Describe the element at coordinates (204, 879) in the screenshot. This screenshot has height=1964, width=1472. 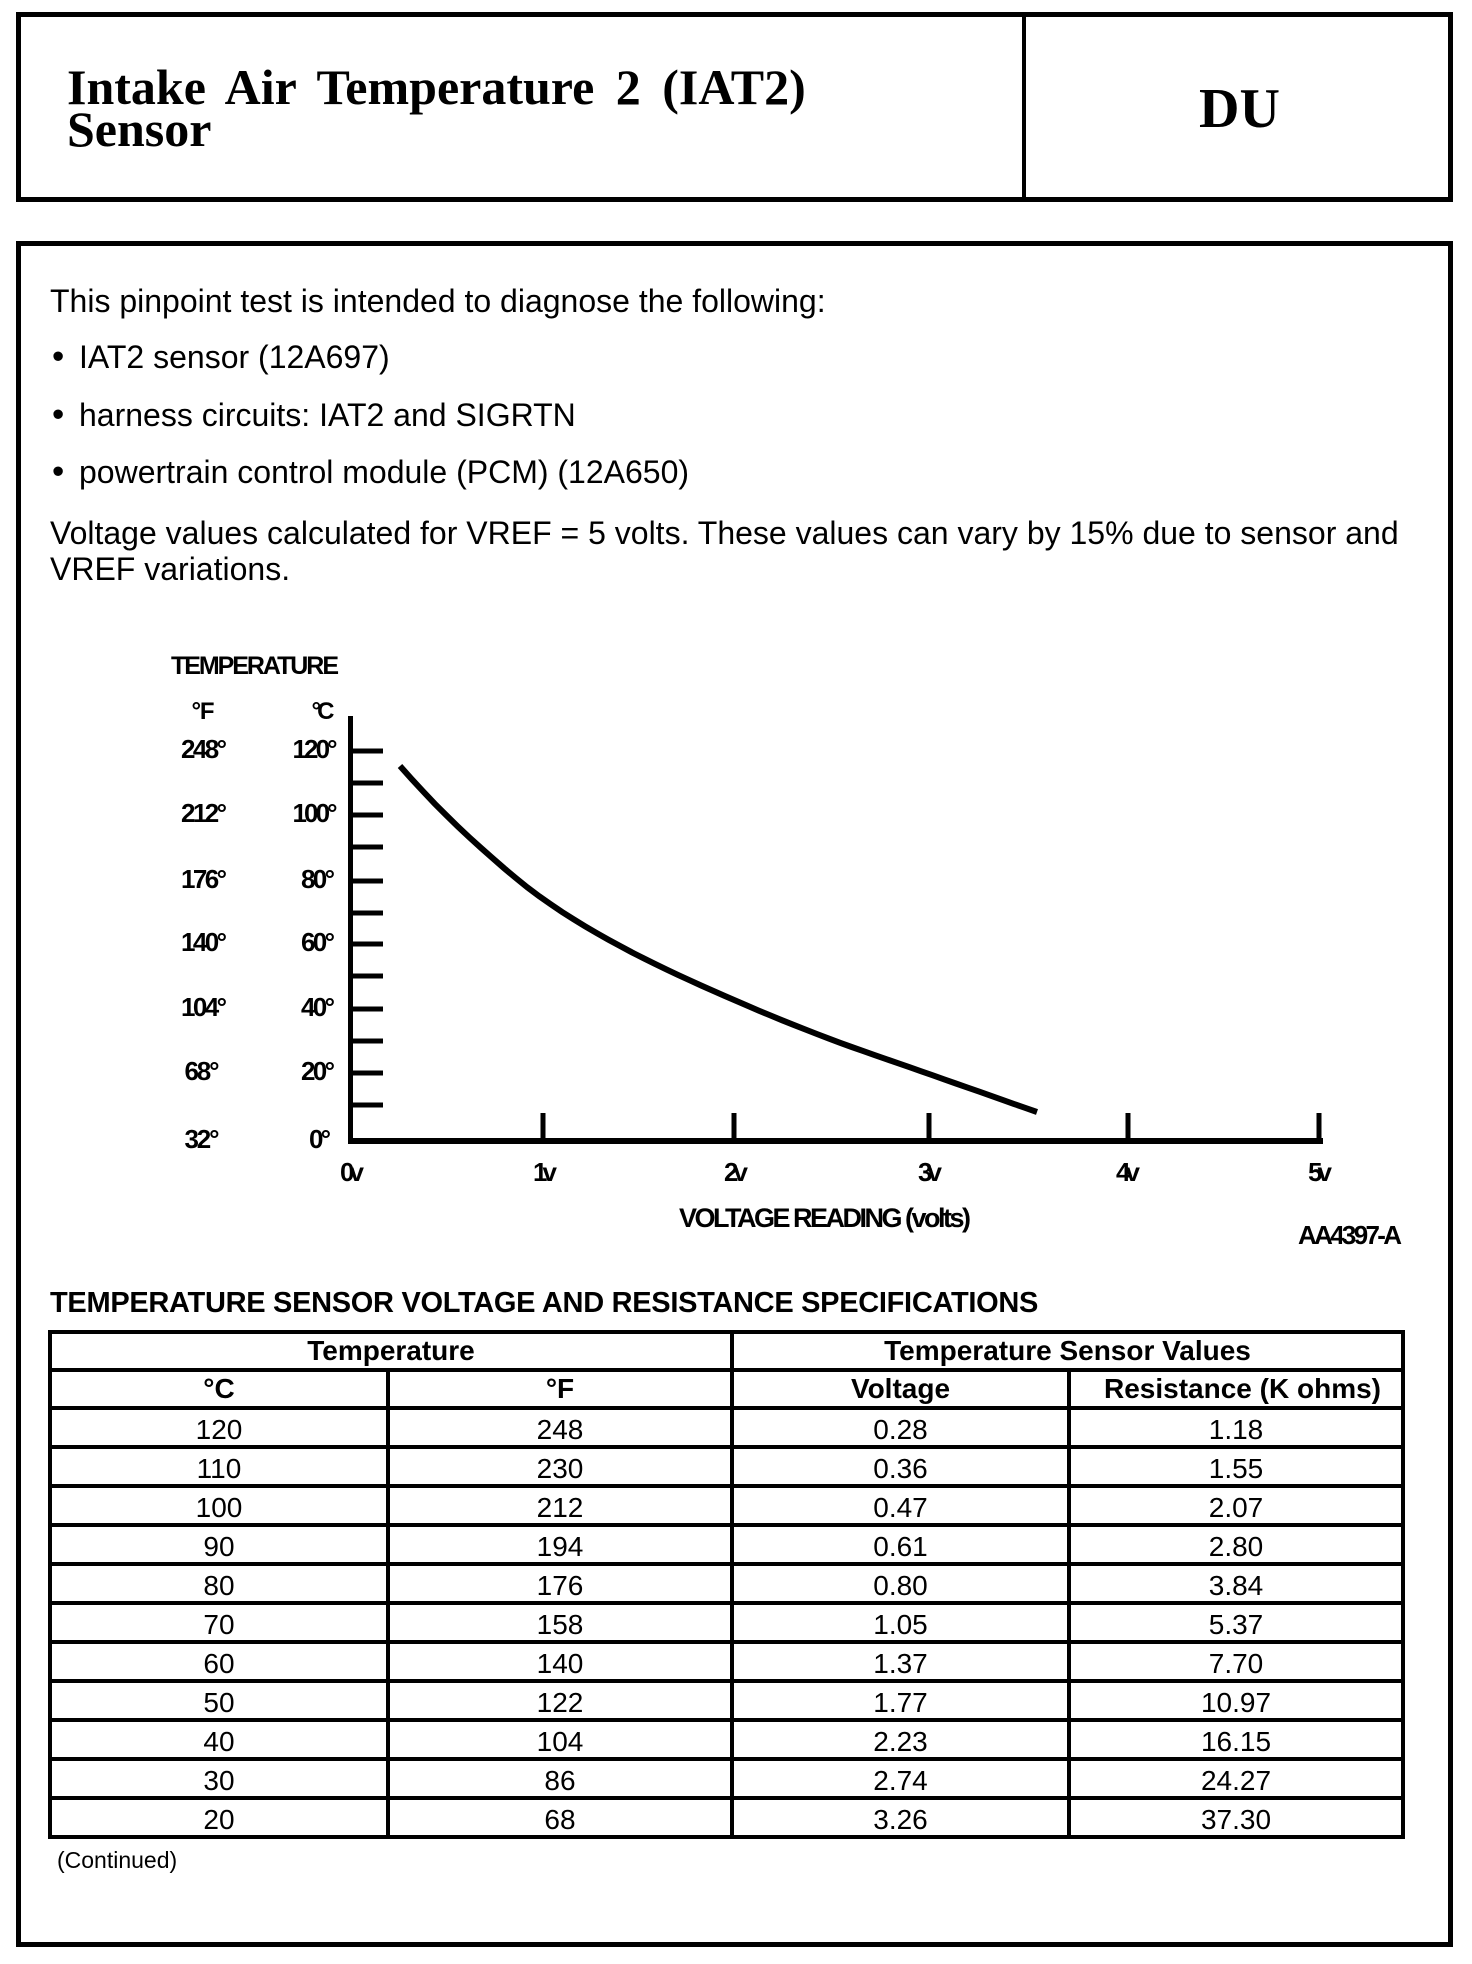
I see `svg-text: 176°` at that location.